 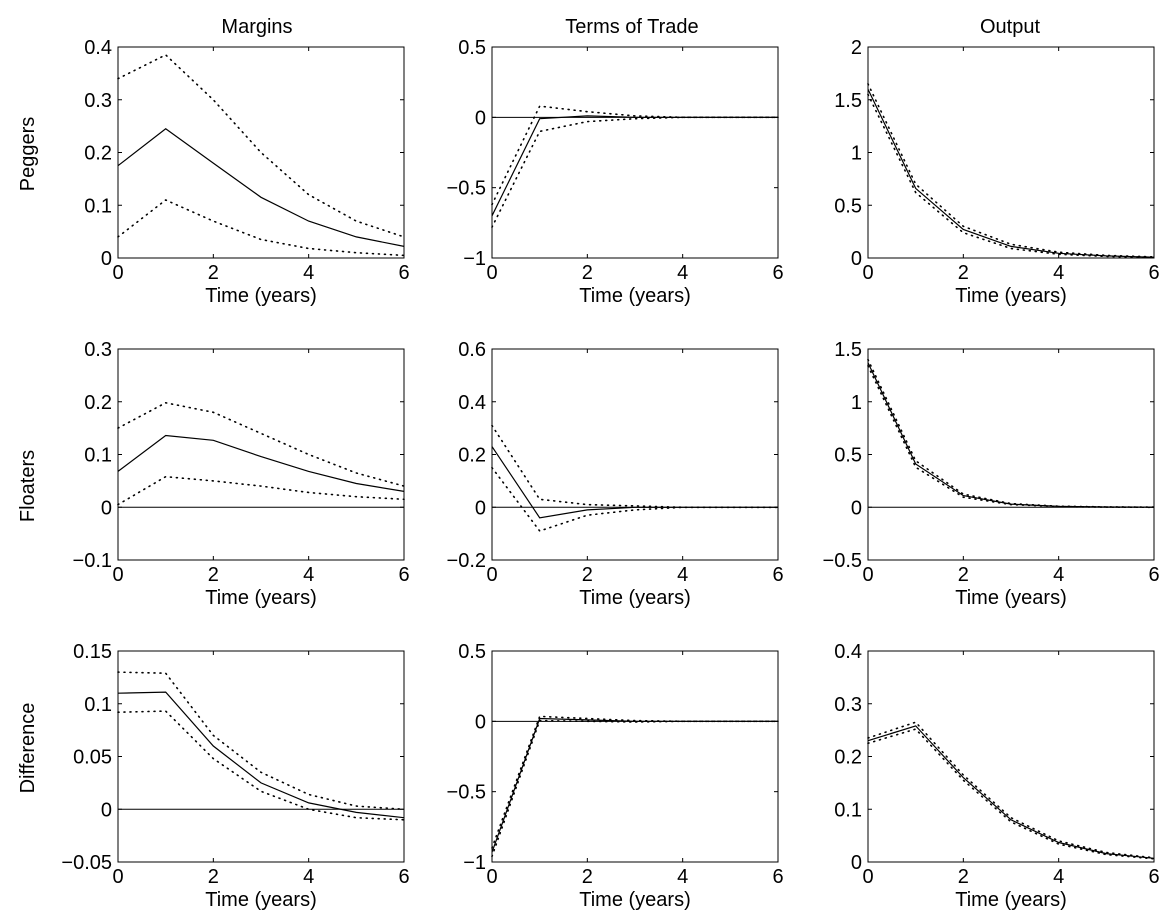 I want to click on y-tick-label: −0.5, so click(x=466, y=793).